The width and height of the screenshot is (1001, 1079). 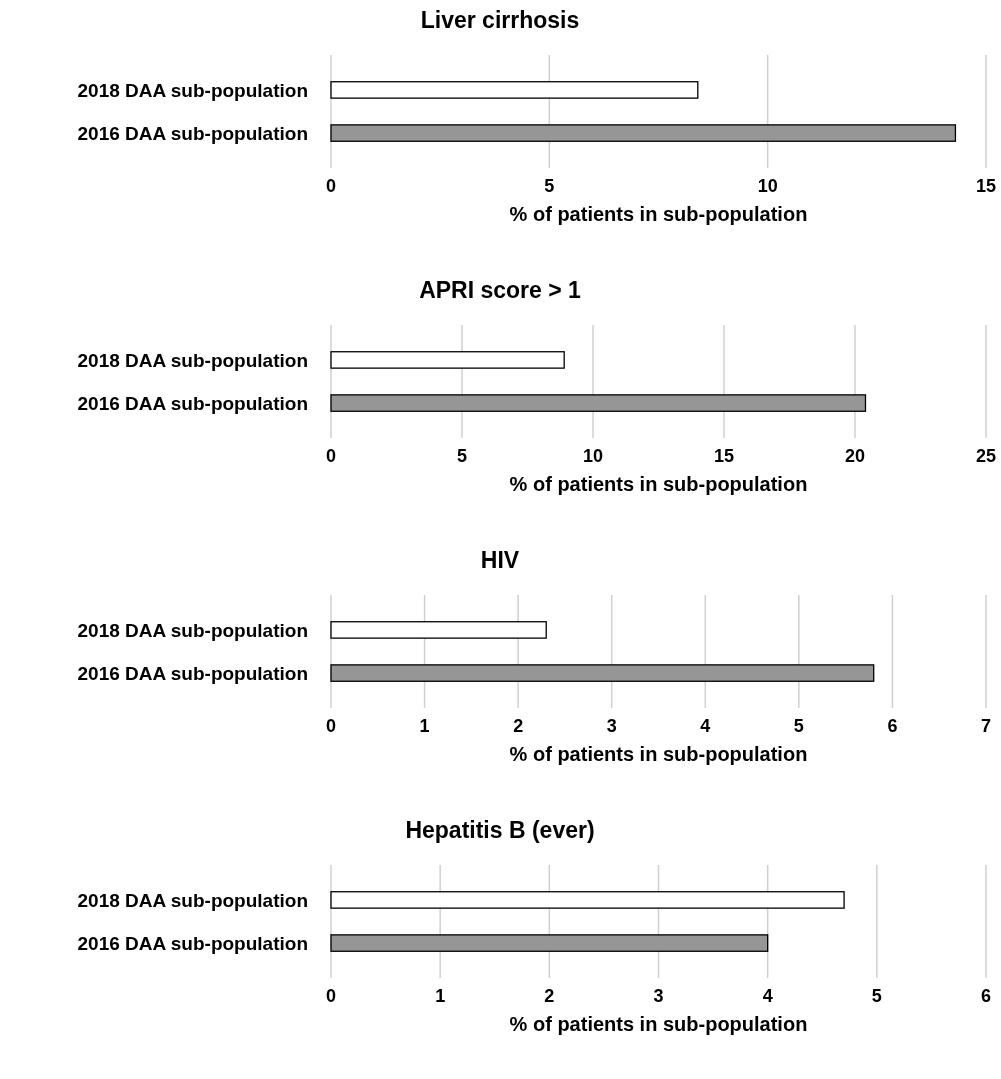 I want to click on chart-title: APRI score > 1, so click(x=500, y=290).